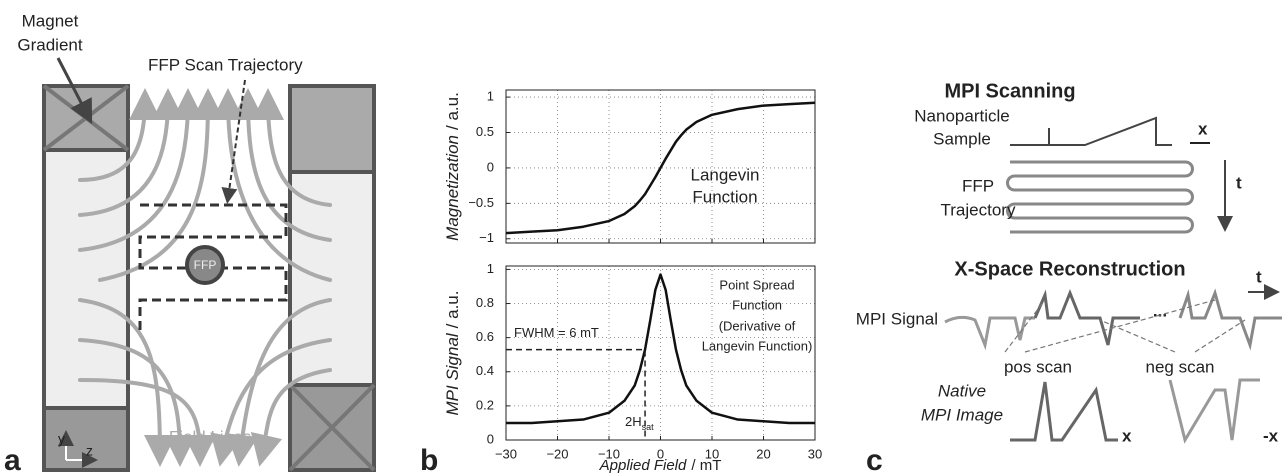 Image resolution: width=1282 pixels, height=476 pixels. What do you see at coordinates (1127, 435) in the screenshot?
I see `image-x-label: x` at bounding box center [1127, 435].